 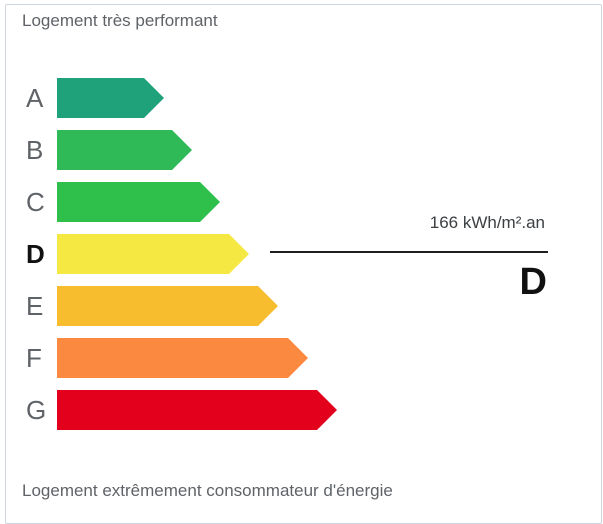 What do you see at coordinates (409, 252) in the screenshot?
I see `selected-class-indicator-line` at bounding box center [409, 252].